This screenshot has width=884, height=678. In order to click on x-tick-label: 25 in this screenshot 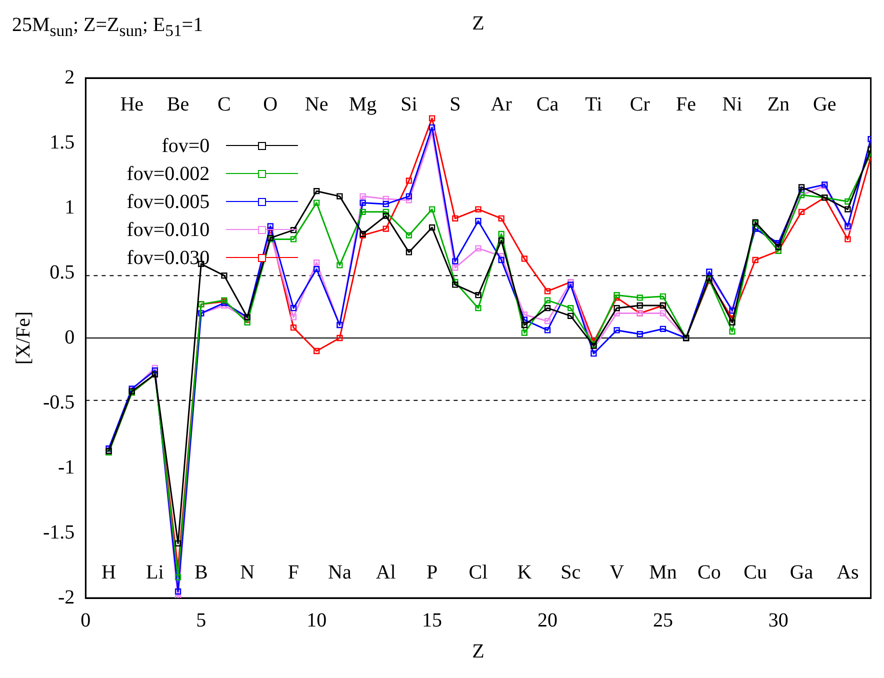, I will do `click(662, 620)`.